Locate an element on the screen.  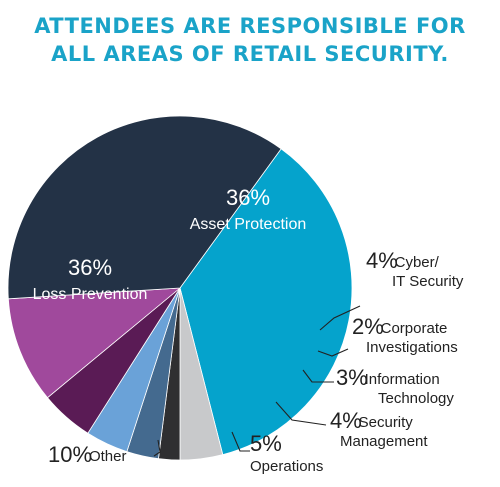
slice-label-cyber-it-security-line-2: IT Security is located at coordinates (428, 281).